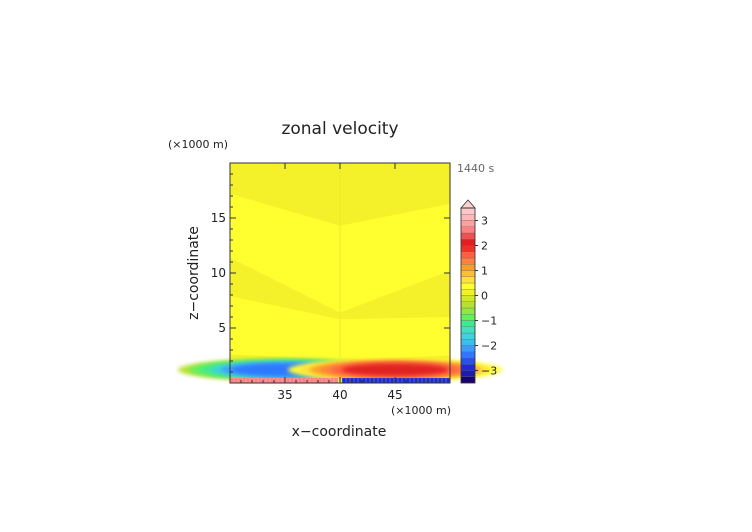  I want to click on x-axis-label: x−coordinate, so click(339, 432).